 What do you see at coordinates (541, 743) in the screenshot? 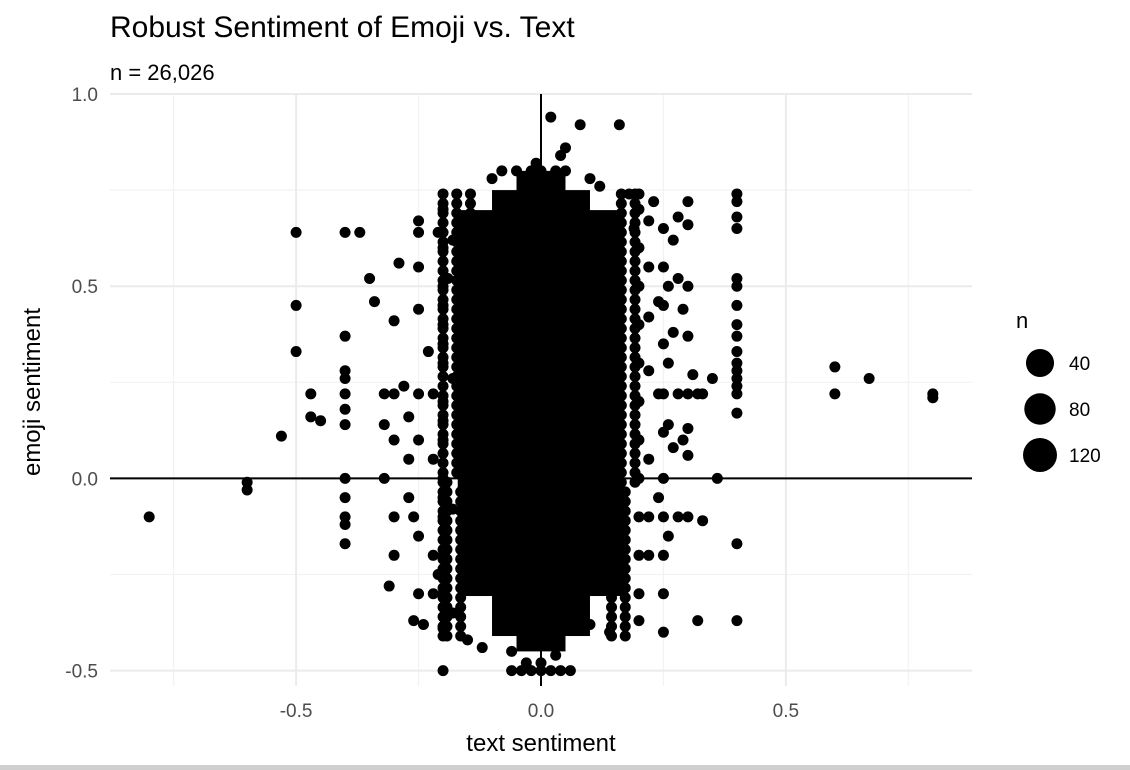
I see `x-axis-title: text sentiment` at bounding box center [541, 743].